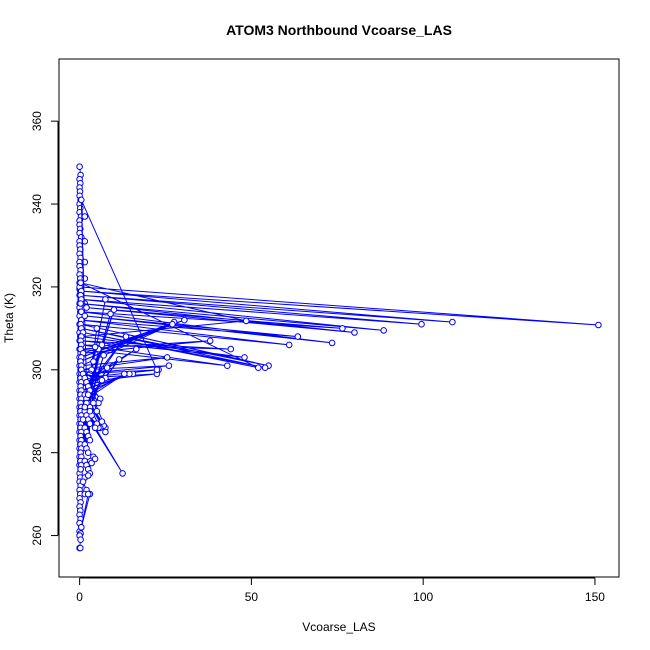  I want to click on x-tick-label: 50, so click(252, 597).